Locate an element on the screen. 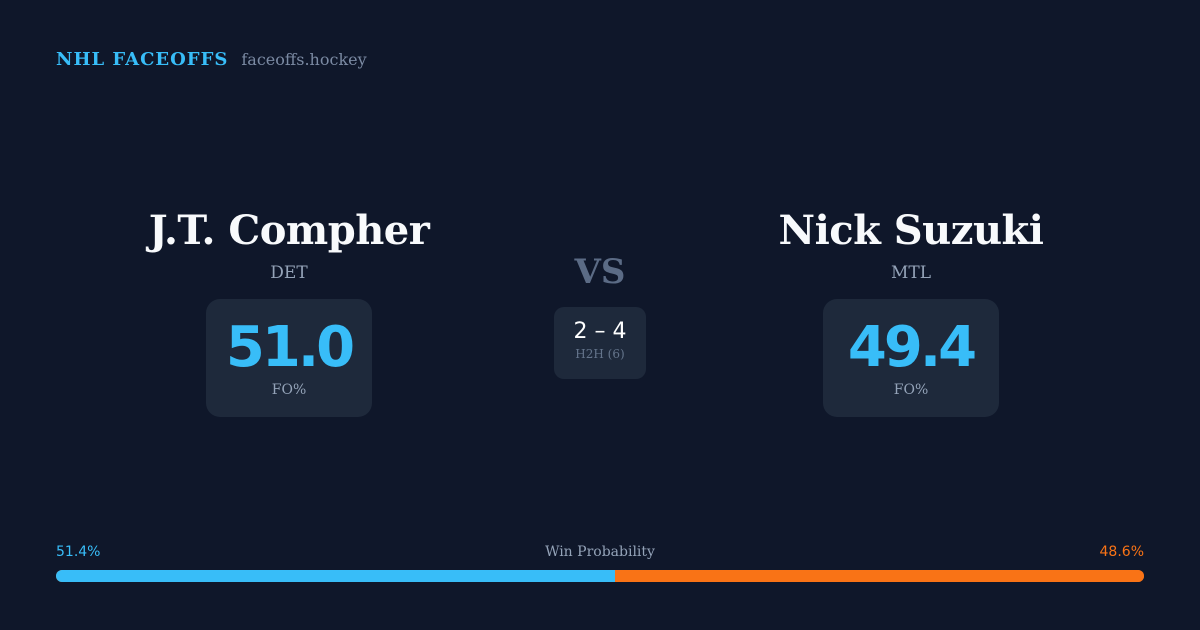 The width and height of the screenshot is (1200, 630). faceoff-card: 51.0 FO% is located at coordinates (289, 358).